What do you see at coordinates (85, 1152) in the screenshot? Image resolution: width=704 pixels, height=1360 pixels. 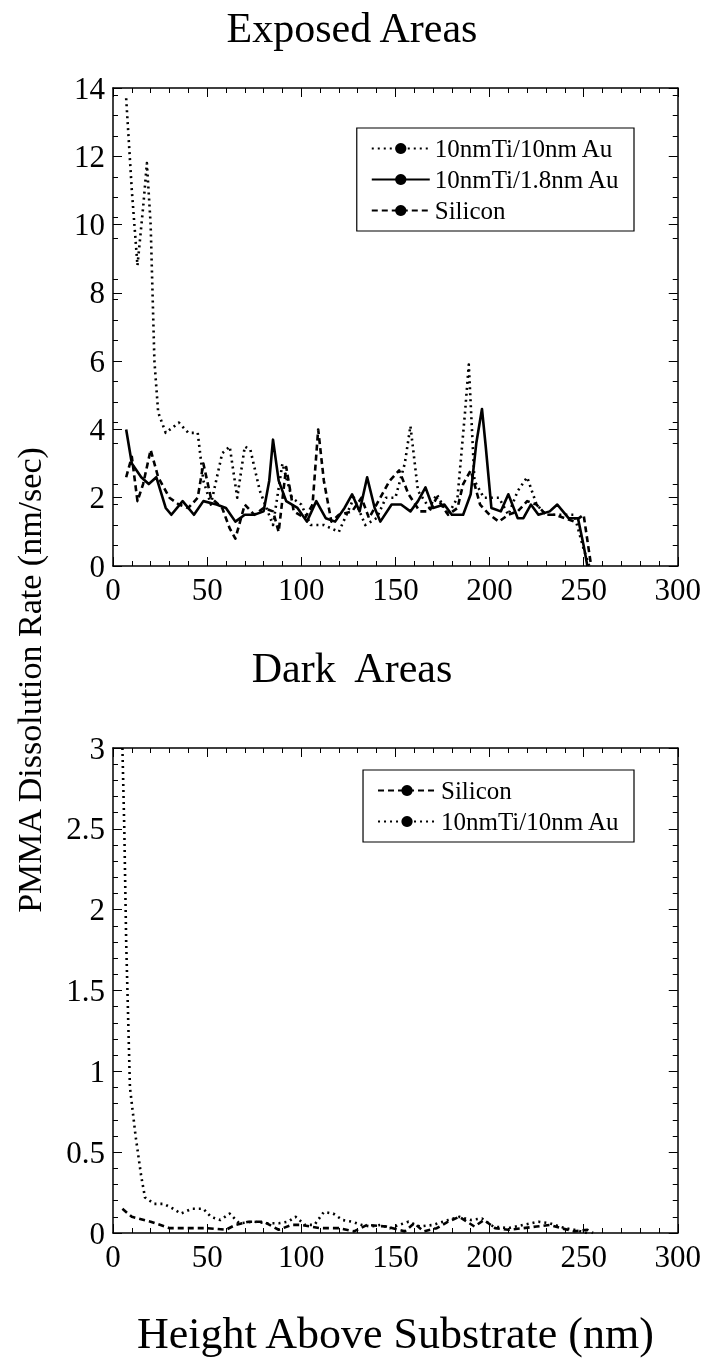 I see `y-tick-label: 0.5` at bounding box center [85, 1152].